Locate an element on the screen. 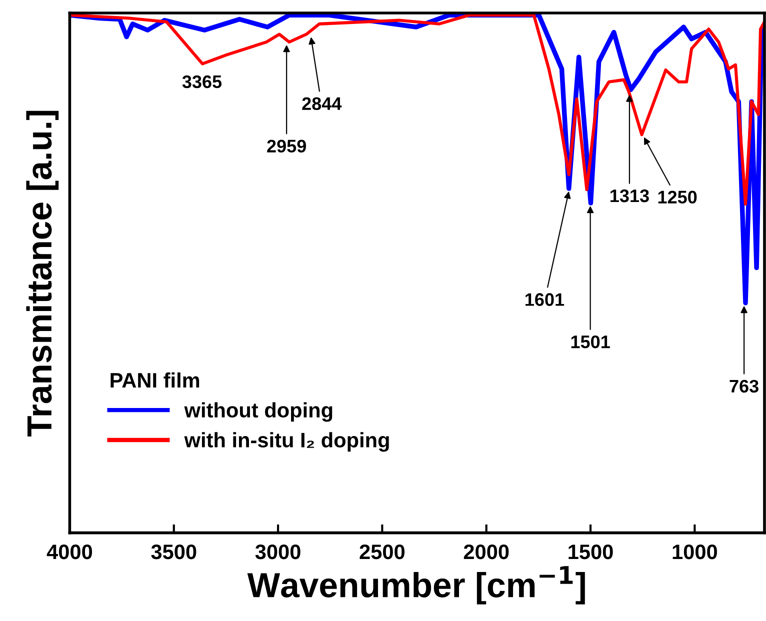  x-tick-label: 1500 is located at coordinates (590, 552).